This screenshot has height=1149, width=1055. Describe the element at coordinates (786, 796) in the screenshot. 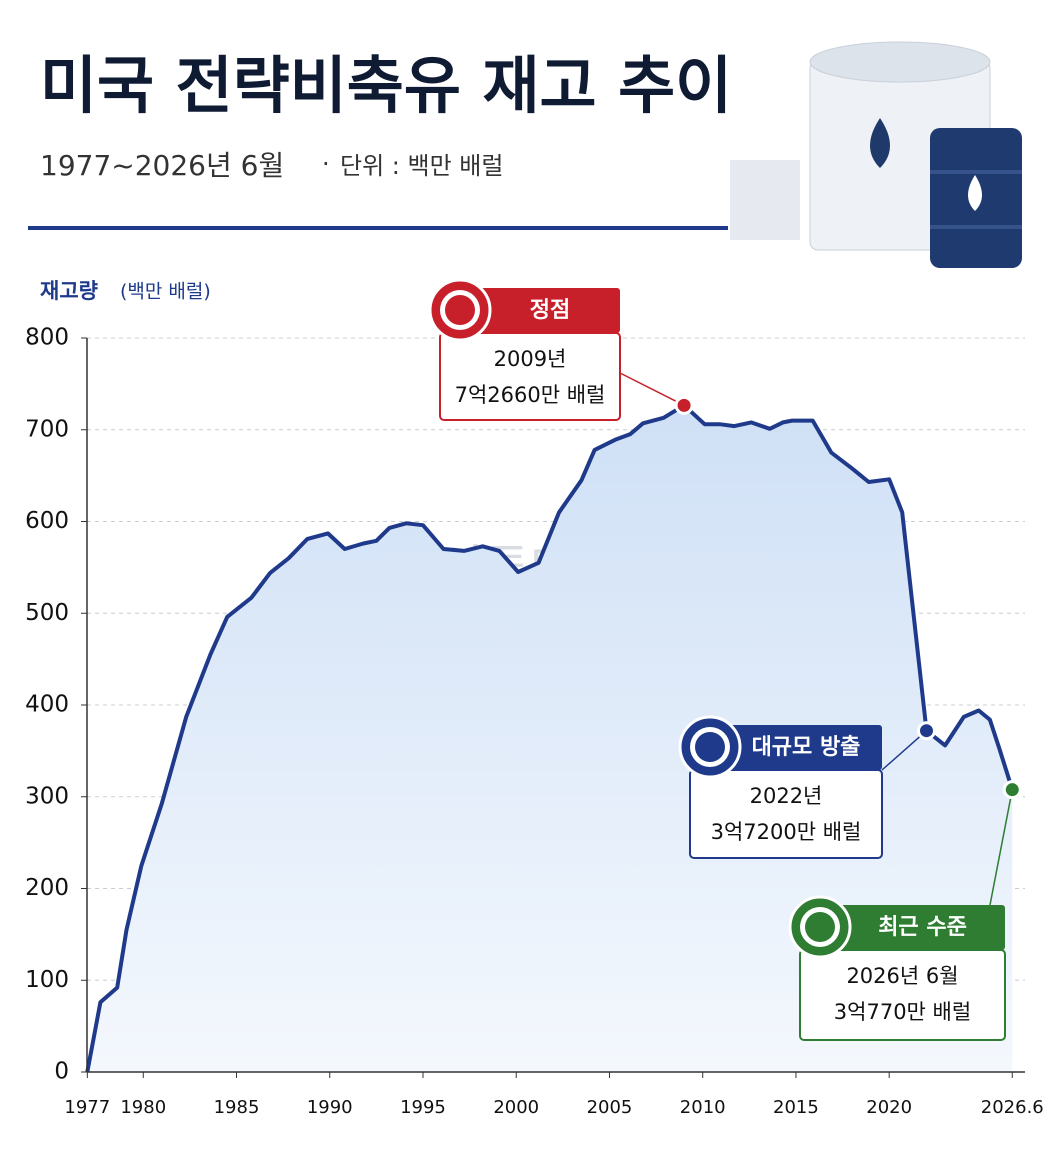

I see `annotation-line1: 2022년` at that location.